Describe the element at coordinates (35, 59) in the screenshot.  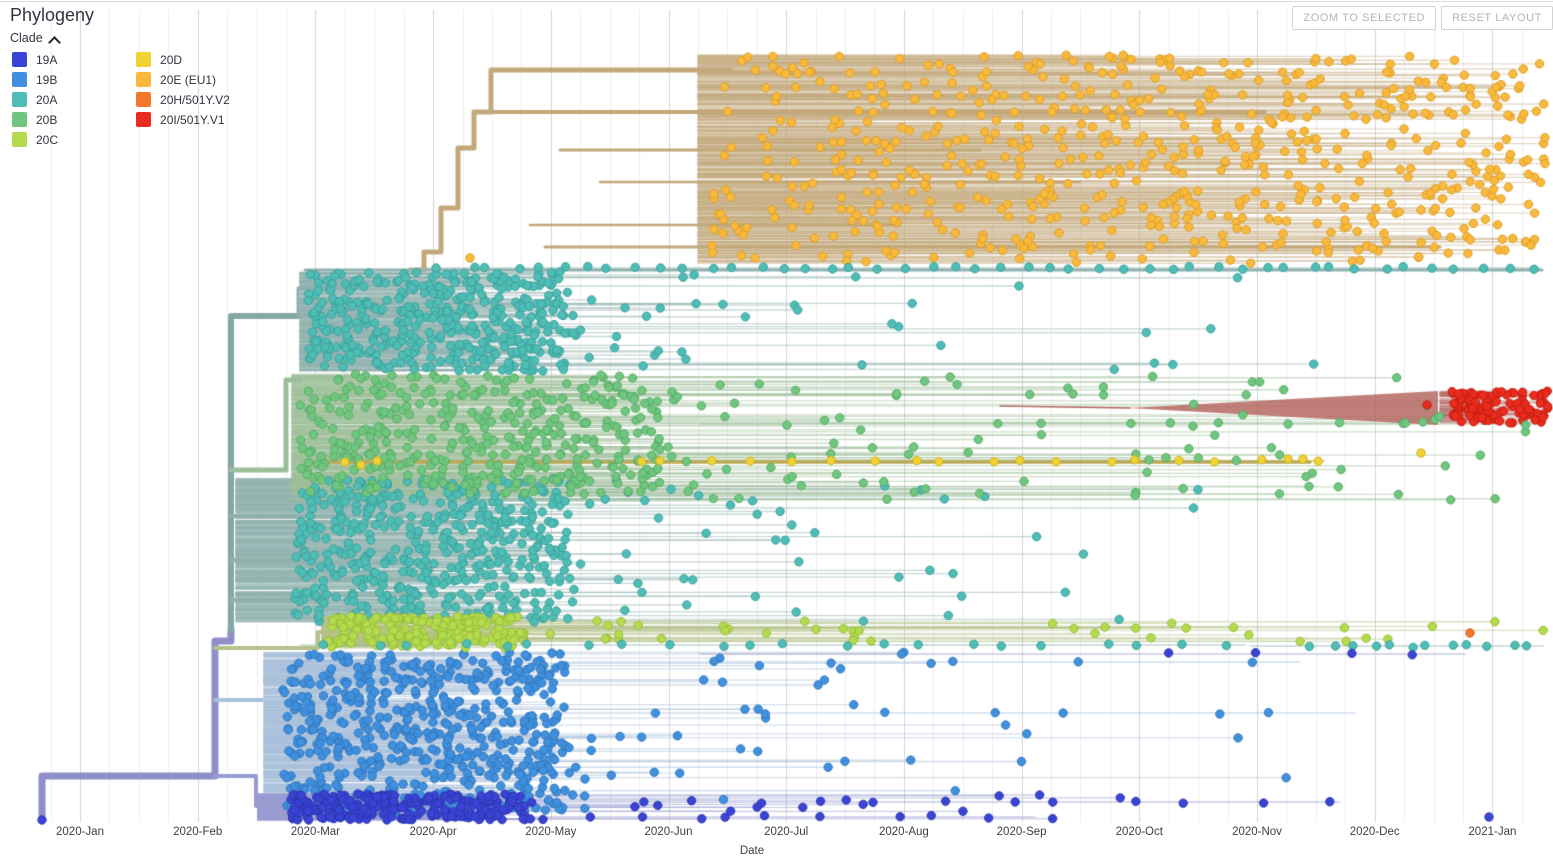
I see `legend-item-19A: 19A` at that location.